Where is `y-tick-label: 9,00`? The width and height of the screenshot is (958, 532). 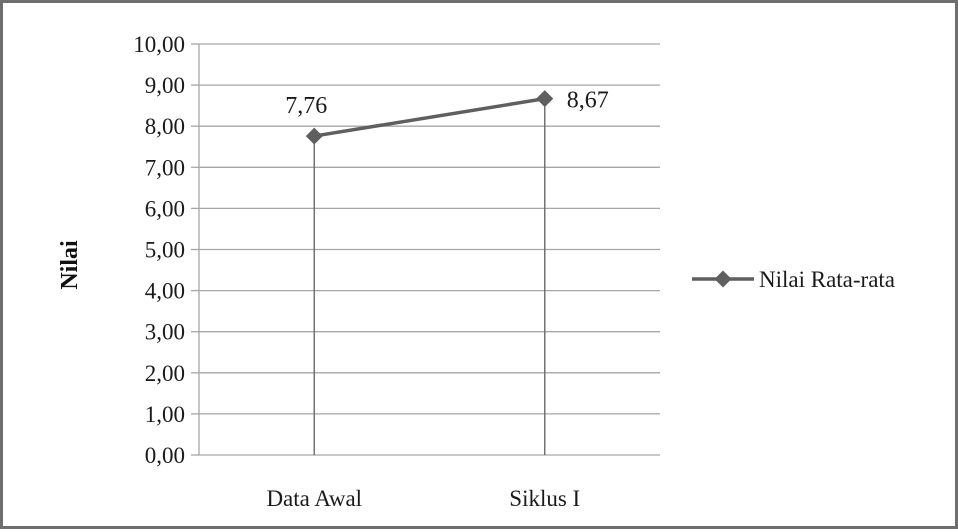
y-tick-label: 9,00 is located at coordinates (165, 85).